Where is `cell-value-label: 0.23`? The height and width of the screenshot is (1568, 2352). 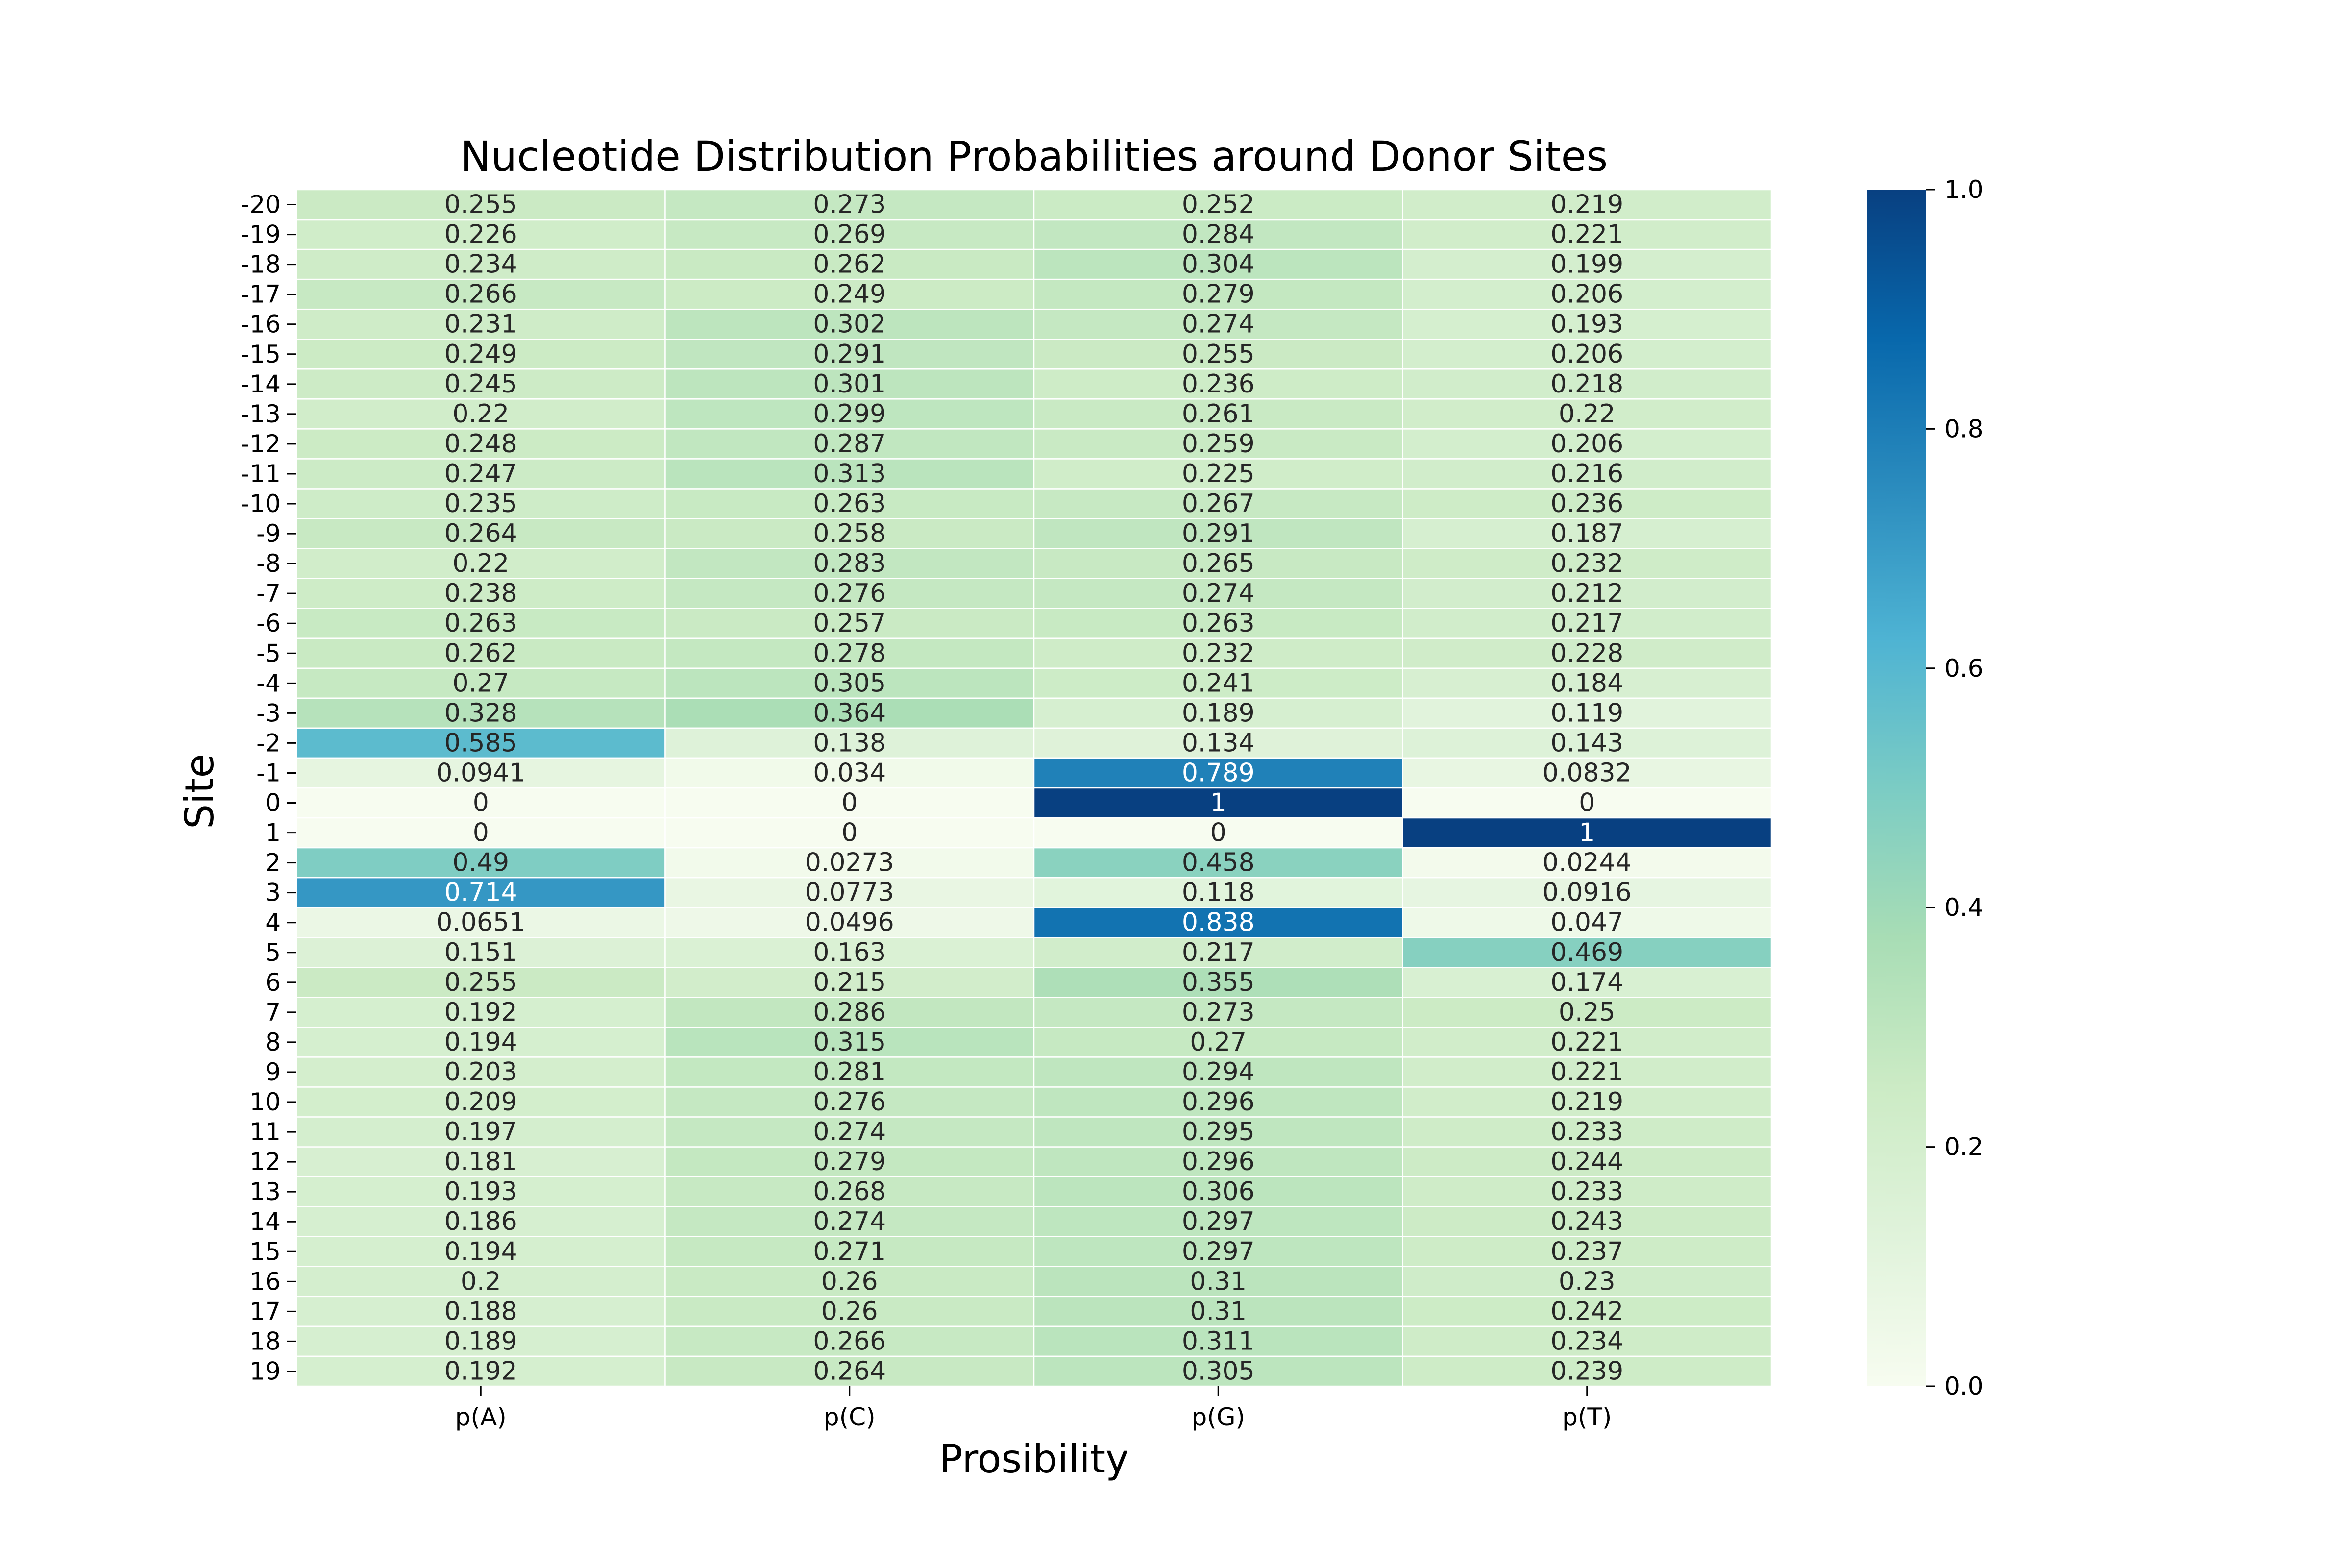
cell-value-label: 0.23 is located at coordinates (1587, 1281).